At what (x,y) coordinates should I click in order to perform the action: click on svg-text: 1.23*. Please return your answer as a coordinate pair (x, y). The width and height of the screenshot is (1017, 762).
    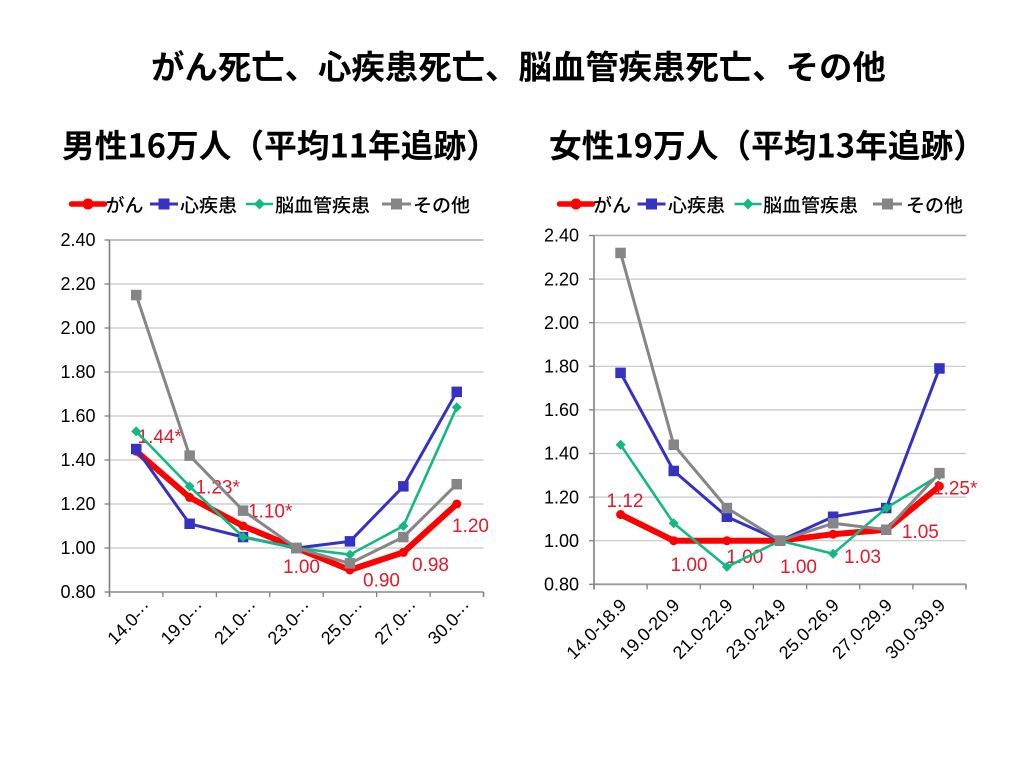
    Looking at the image, I should click on (218, 488).